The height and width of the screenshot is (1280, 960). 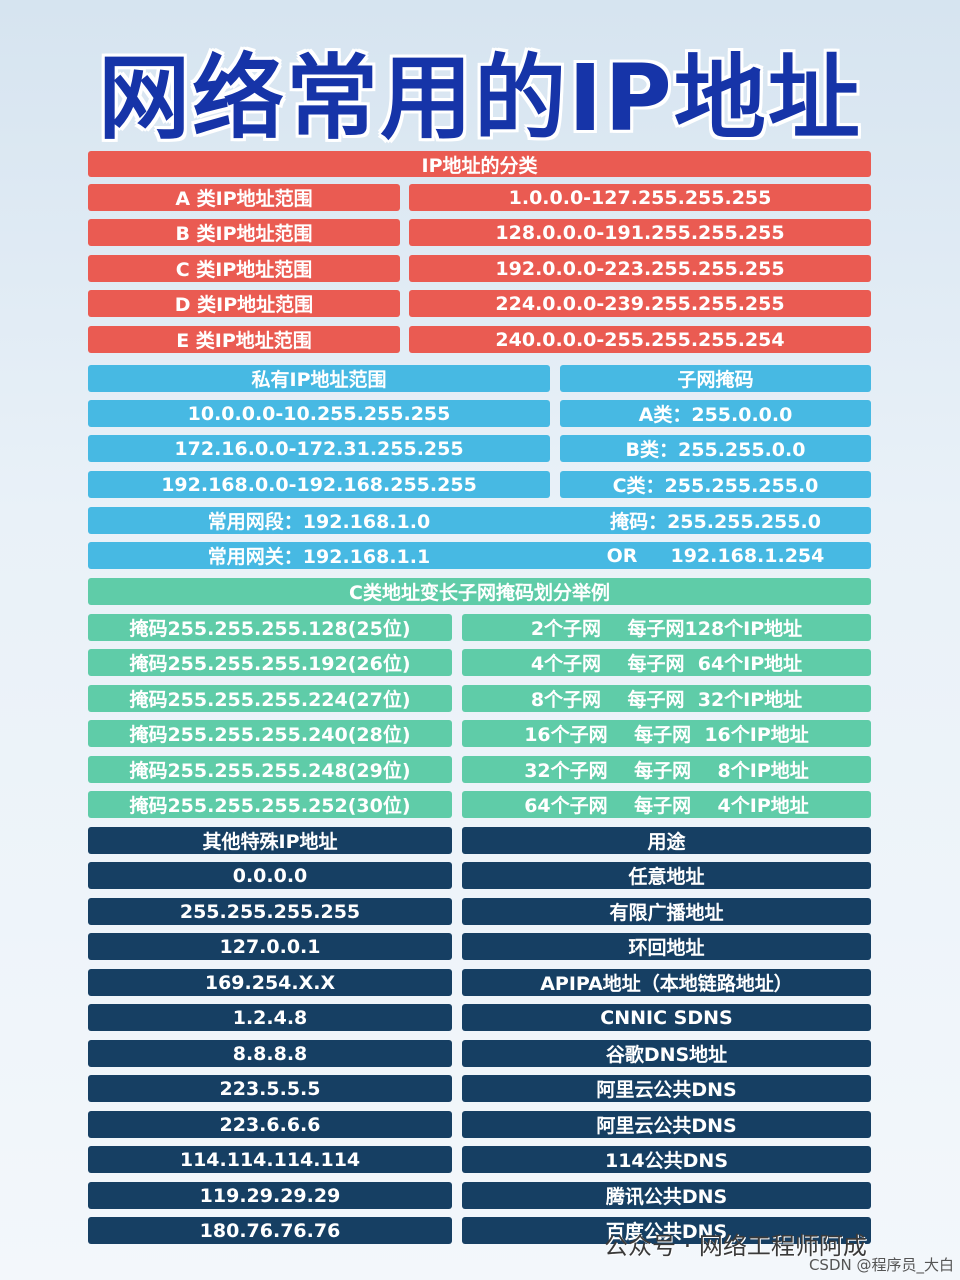 What do you see at coordinates (666, 875) in the screenshot?
I see `special-use: 任意地址` at bounding box center [666, 875].